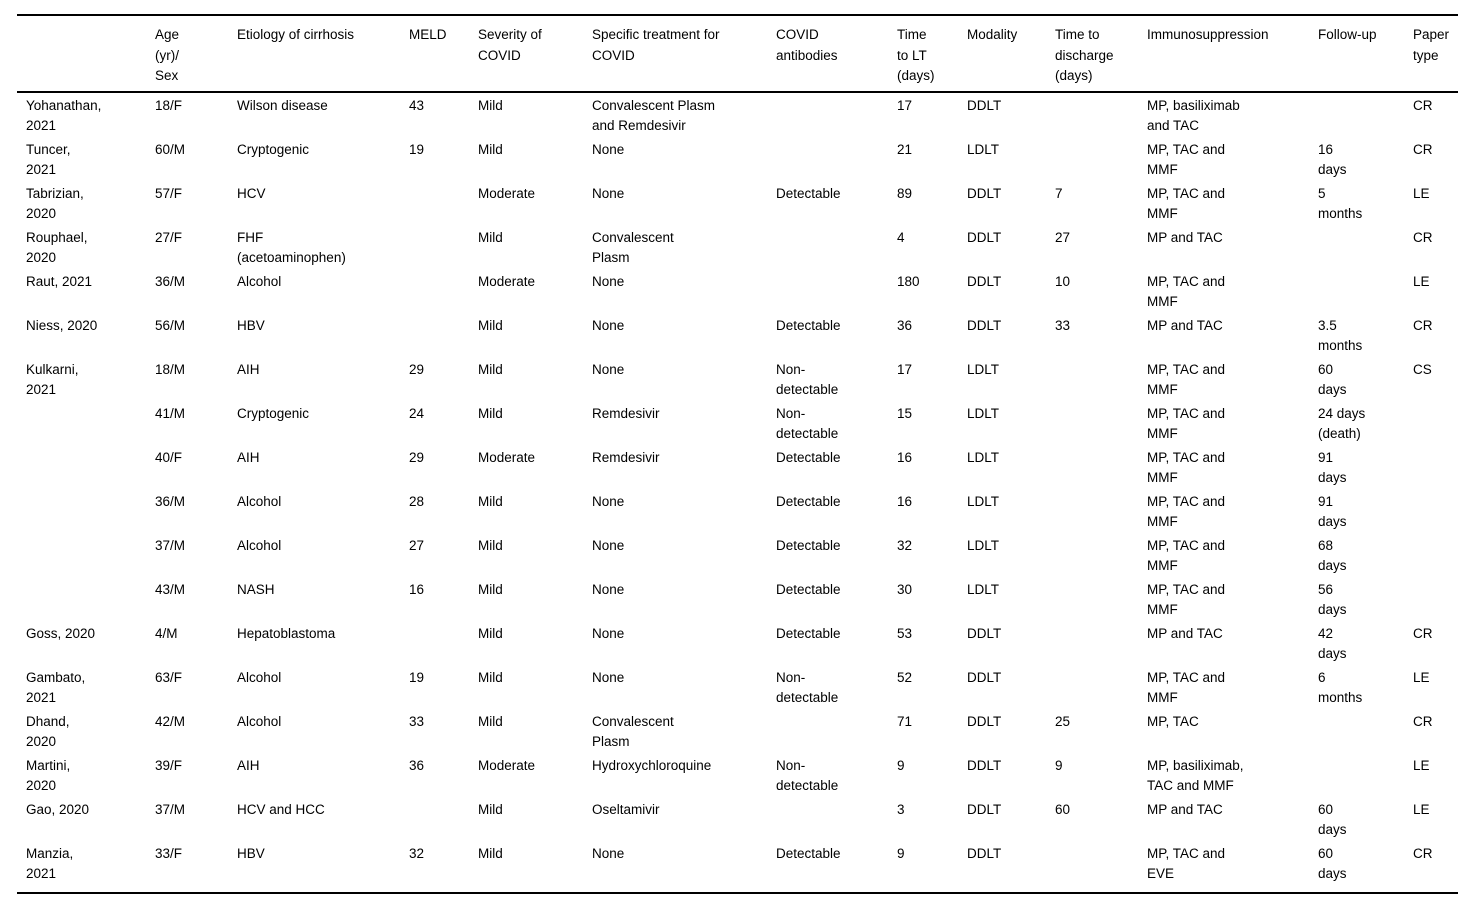 Image resolution: width=1466 pixels, height=904 pixels. What do you see at coordinates (169, 677) in the screenshot?
I see `table-cell: 63/F` at bounding box center [169, 677].